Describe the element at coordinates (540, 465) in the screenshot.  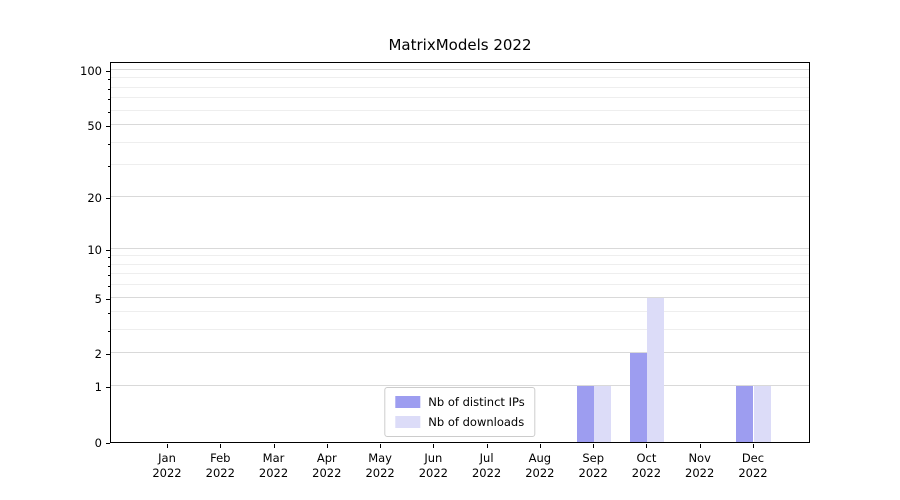
I see `x-tick-label: Aug 2022` at that location.